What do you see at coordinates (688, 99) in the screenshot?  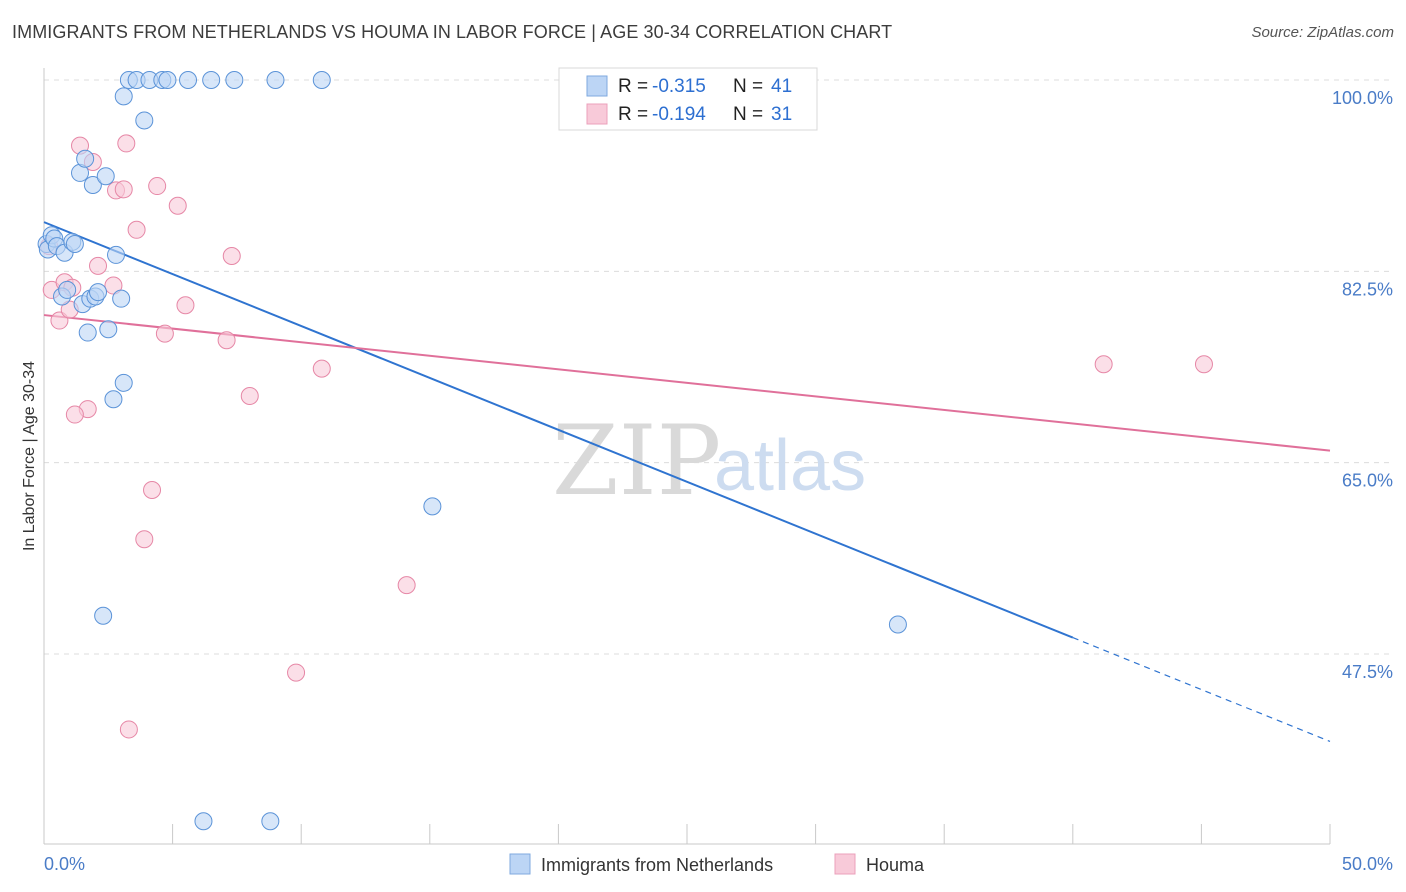 I see `legend-top: R = -0.315 N = 41 R = -0.194 N = 31` at bounding box center [688, 99].